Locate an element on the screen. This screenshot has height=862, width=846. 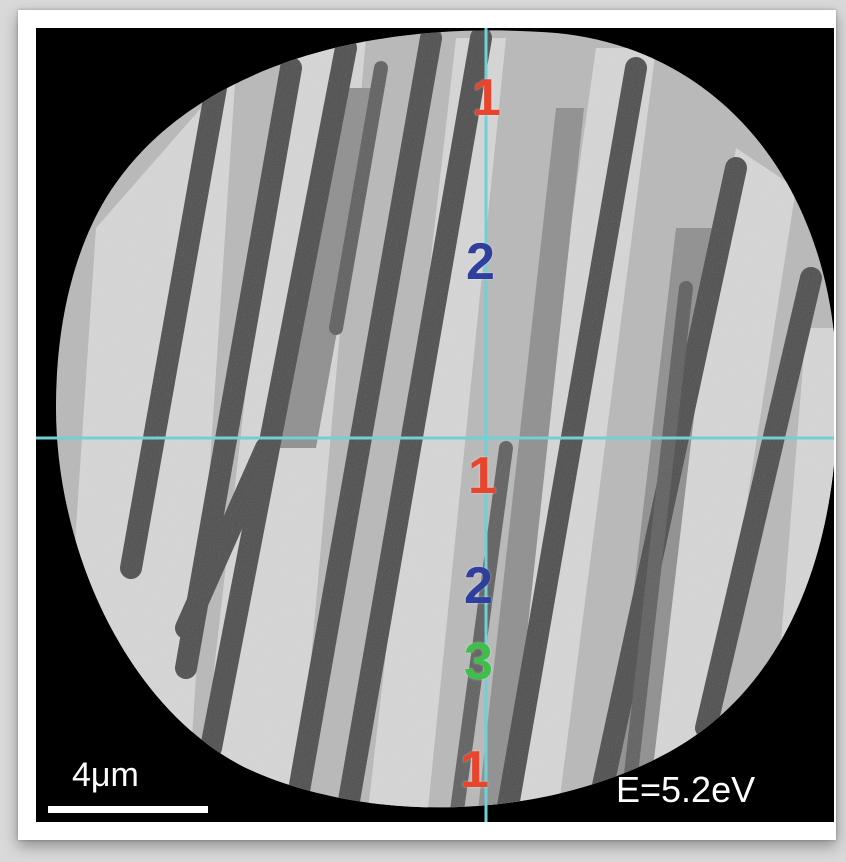
region-label-3: 3 is located at coordinates (478, 662).